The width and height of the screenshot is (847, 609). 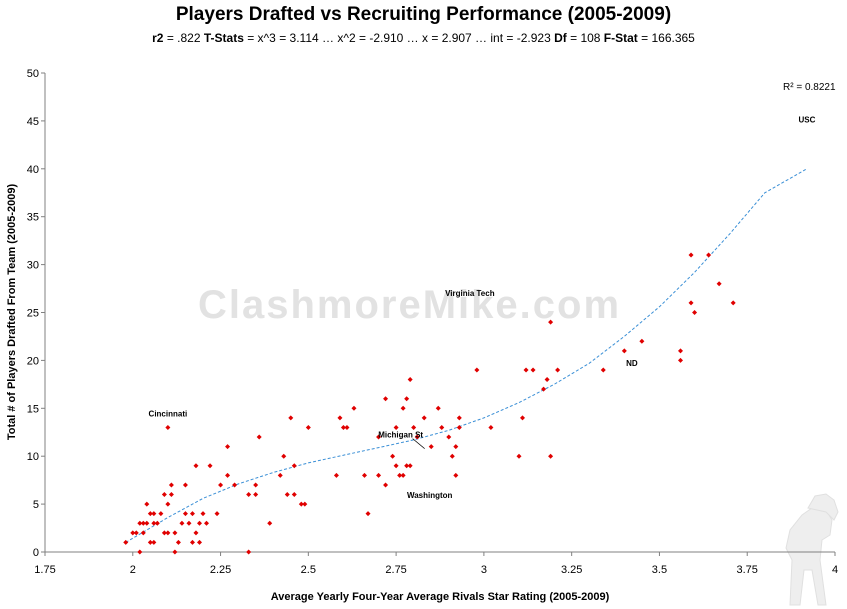 What do you see at coordinates (666, 38) in the screenshot?
I see `subtitle-stat-value: = 166.365` at bounding box center [666, 38].